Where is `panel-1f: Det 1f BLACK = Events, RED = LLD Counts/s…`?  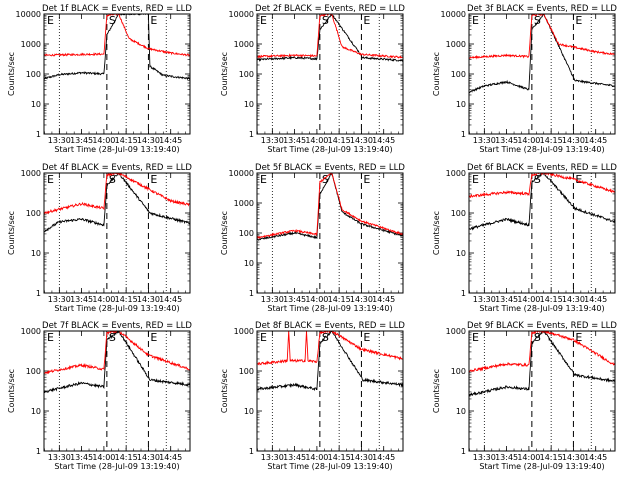 panel-1f: Det 1f BLACK = Events, RED = LLD Counts/s… is located at coordinates (99, 79).